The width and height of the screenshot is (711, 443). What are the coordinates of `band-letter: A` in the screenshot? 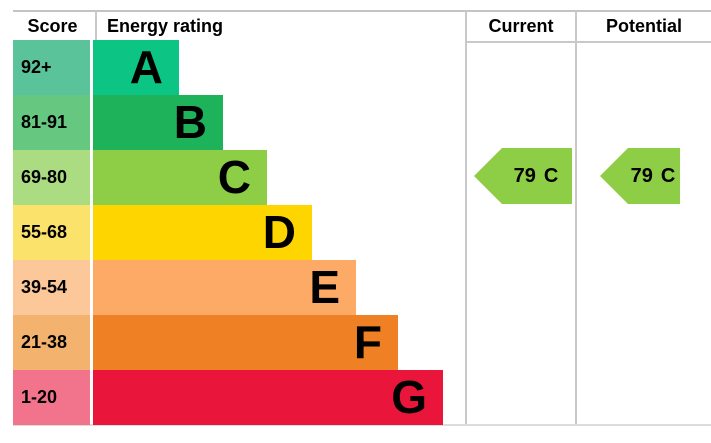 It's located at (146, 66).